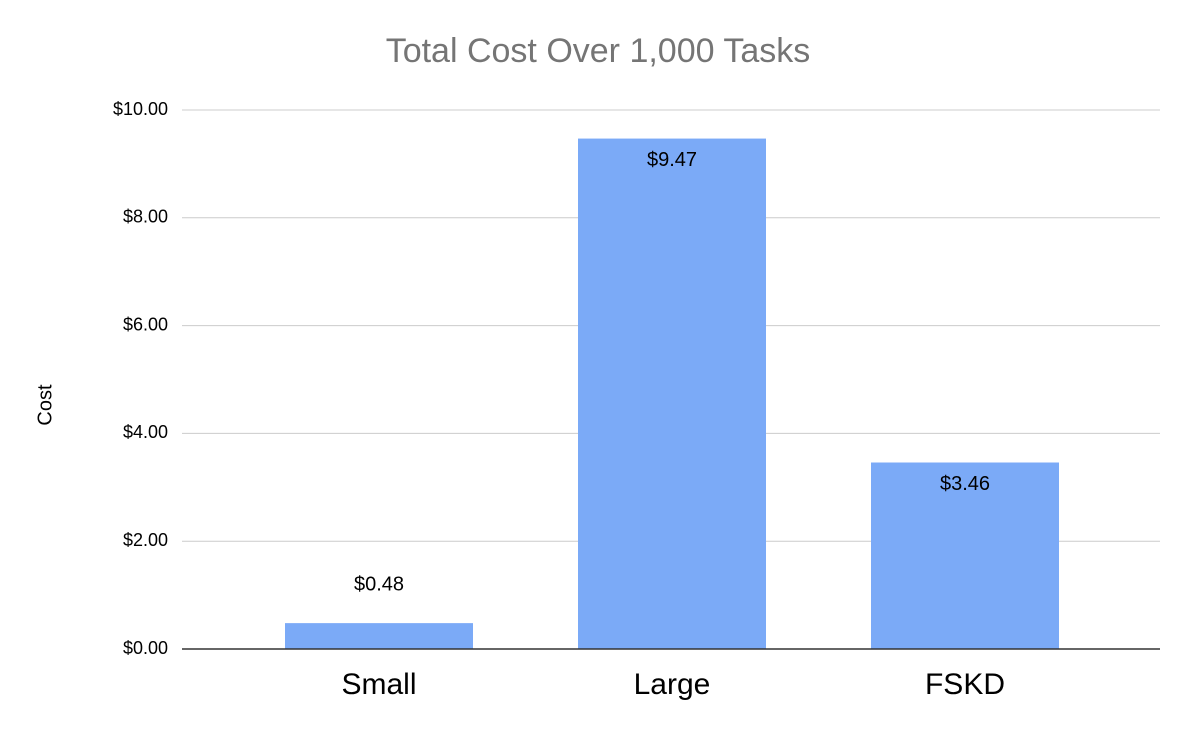  Describe the element at coordinates (965, 484) in the screenshot. I see `value-label: $3.46` at that location.